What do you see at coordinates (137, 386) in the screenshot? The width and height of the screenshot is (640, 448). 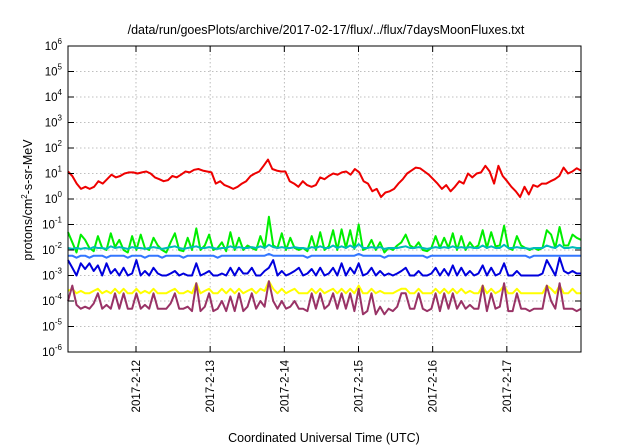 I see `x-tick-label: 2017-2-12` at bounding box center [137, 386].